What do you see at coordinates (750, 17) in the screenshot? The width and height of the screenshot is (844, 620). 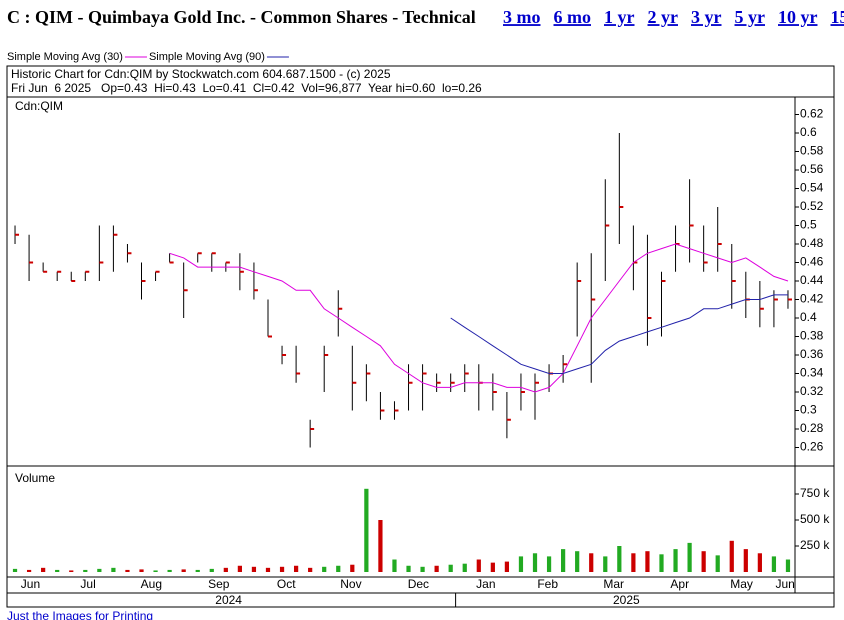 I see `period-link: 5 yr` at bounding box center [750, 17].